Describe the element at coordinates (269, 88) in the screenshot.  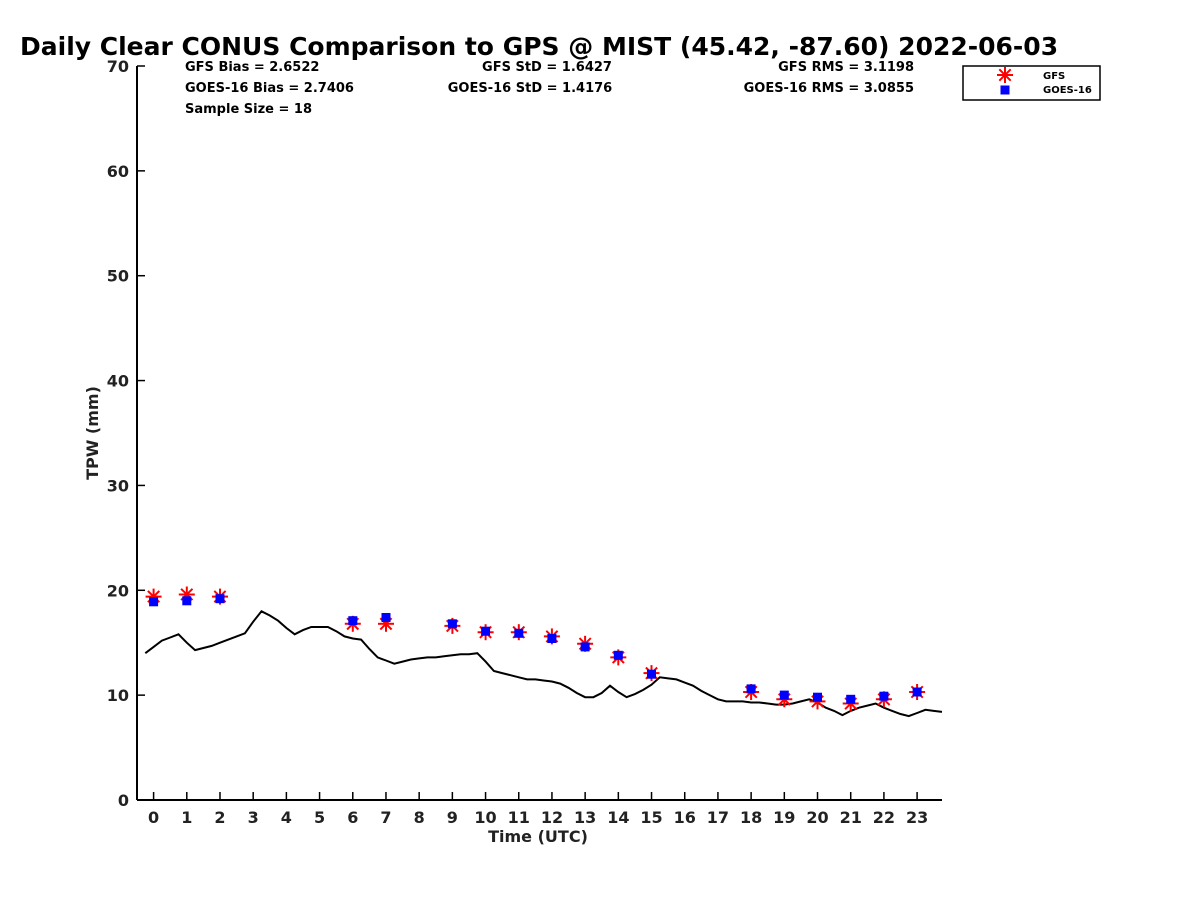
I see `stat-goes-bias: GOES-16 Bias = 2.7406` at that location.